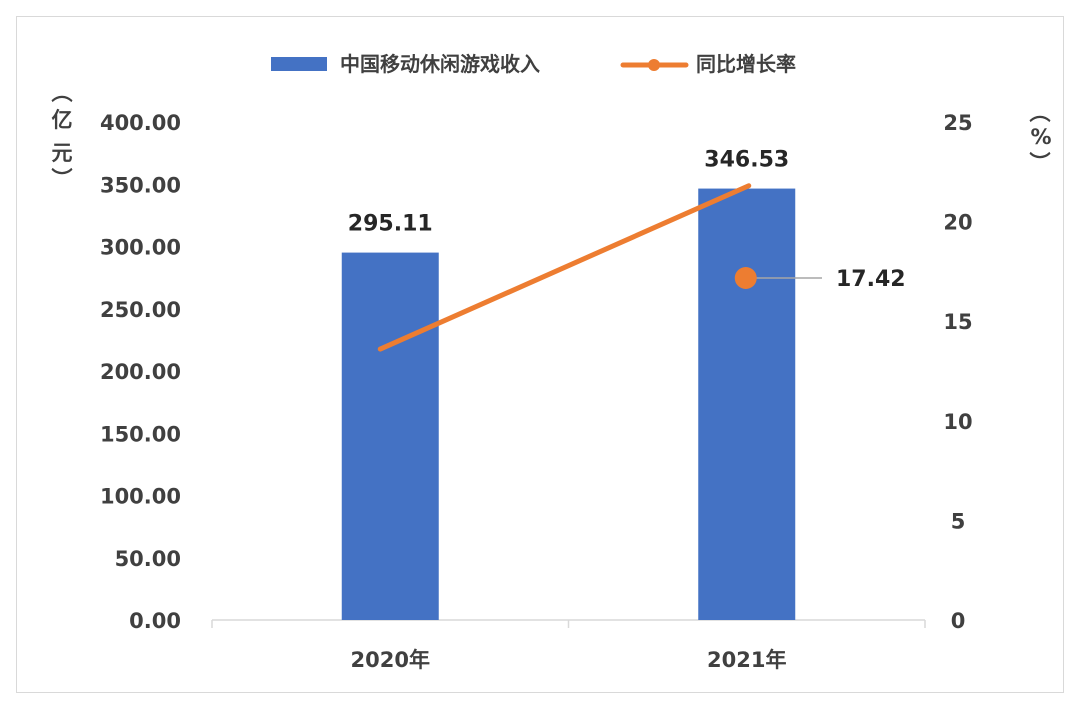 The image size is (1080, 717). I want to click on y-left-tick-label: 50.00, so click(148, 559).